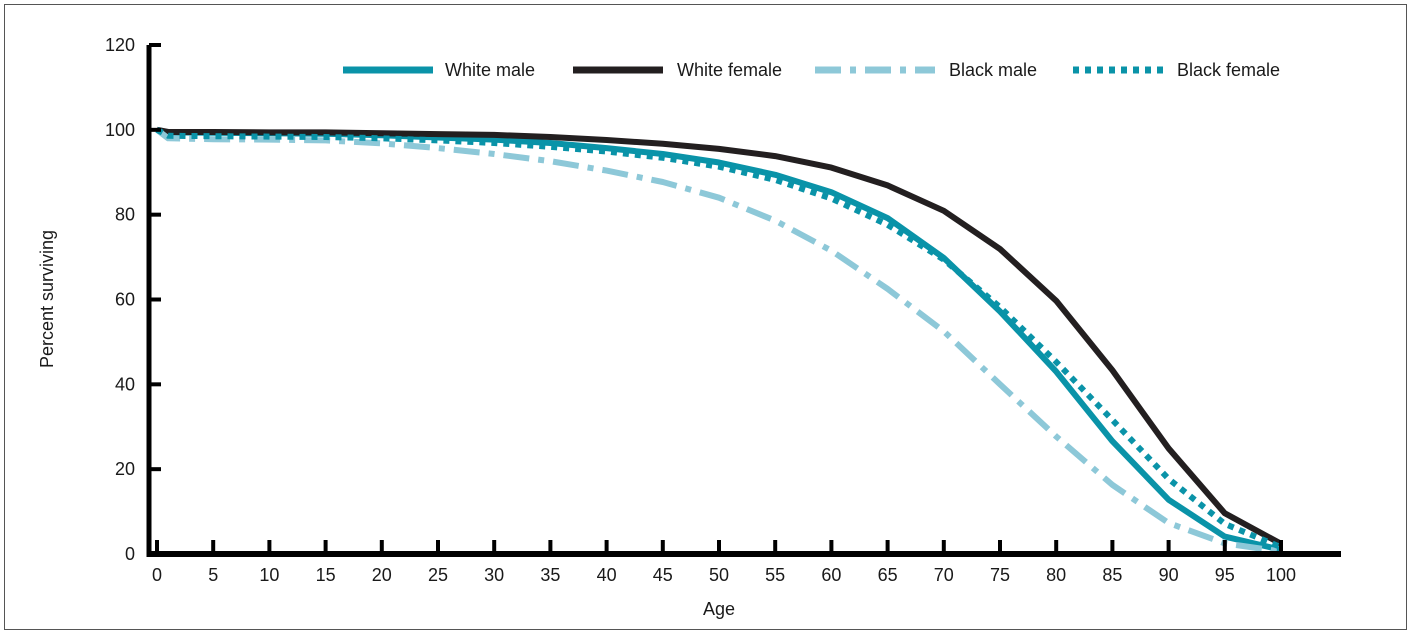 The image size is (1413, 633). What do you see at coordinates (1056, 575) in the screenshot?
I see `x-tick-label: 80` at bounding box center [1056, 575].